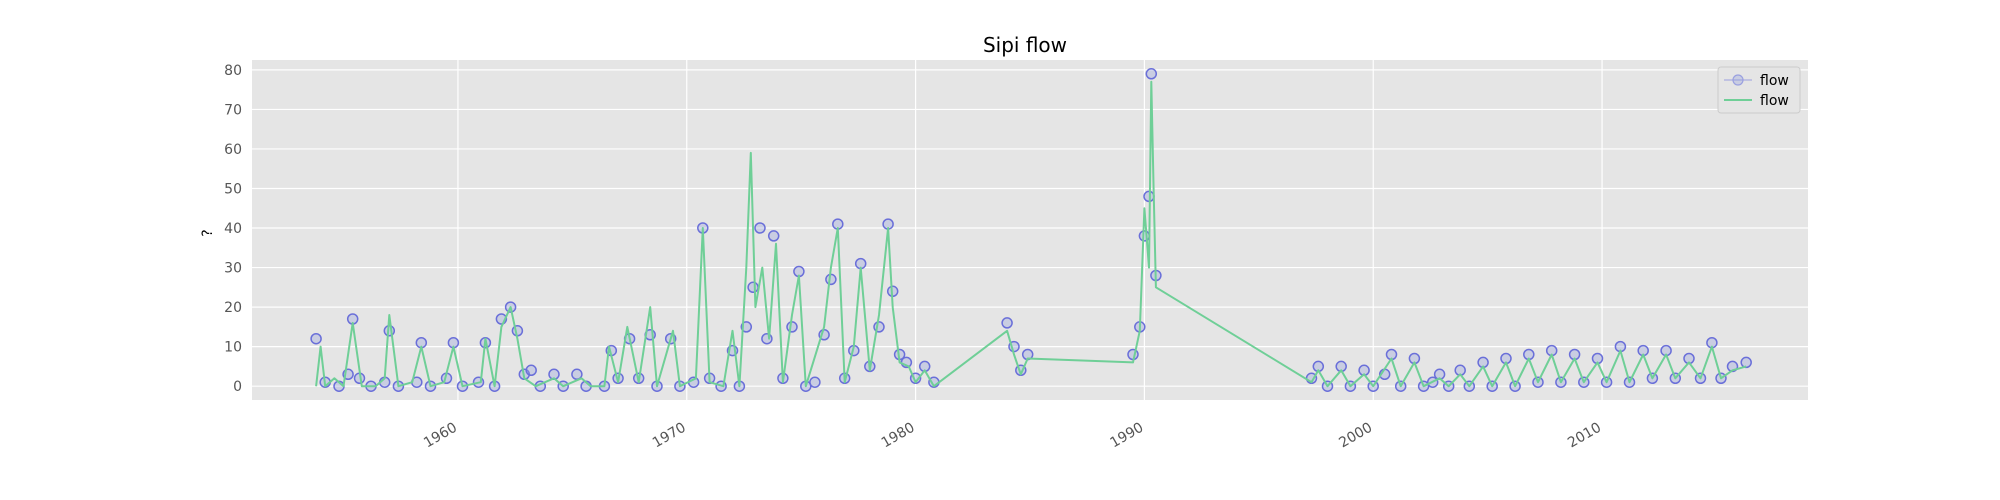 This screenshot has height=500, width=2000. Describe the element at coordinates (233, 308) in the screenshot. I see `y-tick-label: 20` at that location.